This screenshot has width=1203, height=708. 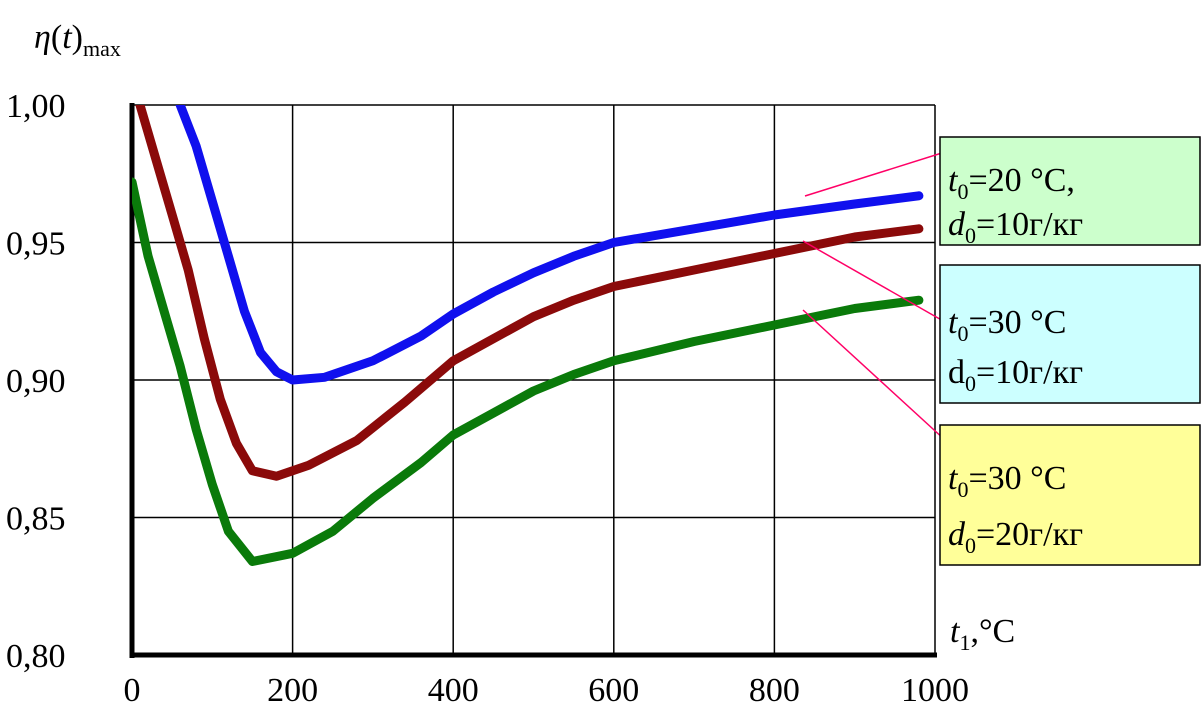 I want to click on callout-lines, so click(x=874, y=296).